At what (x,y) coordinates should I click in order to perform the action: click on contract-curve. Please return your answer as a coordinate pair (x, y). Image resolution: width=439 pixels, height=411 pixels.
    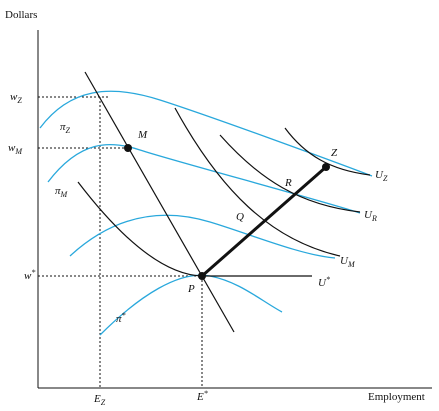
    Looking at the image, I should click on (264, 221).